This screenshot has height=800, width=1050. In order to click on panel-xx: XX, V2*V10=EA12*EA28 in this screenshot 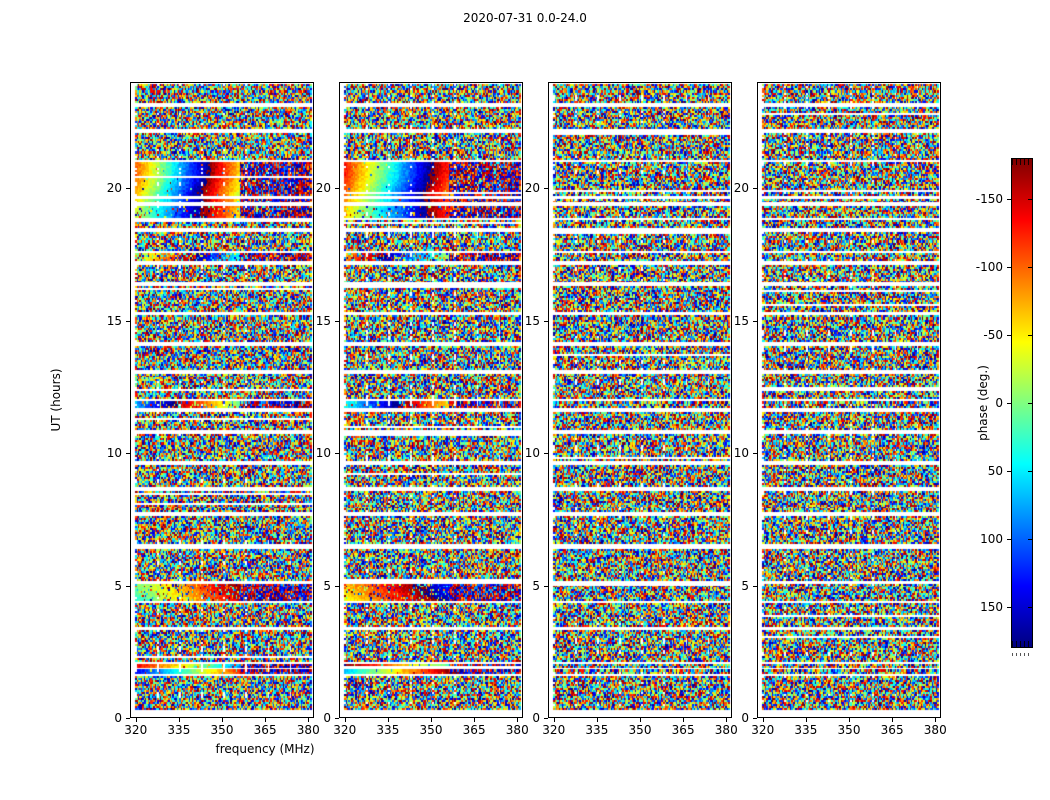, I will do `click(222, 400)`.